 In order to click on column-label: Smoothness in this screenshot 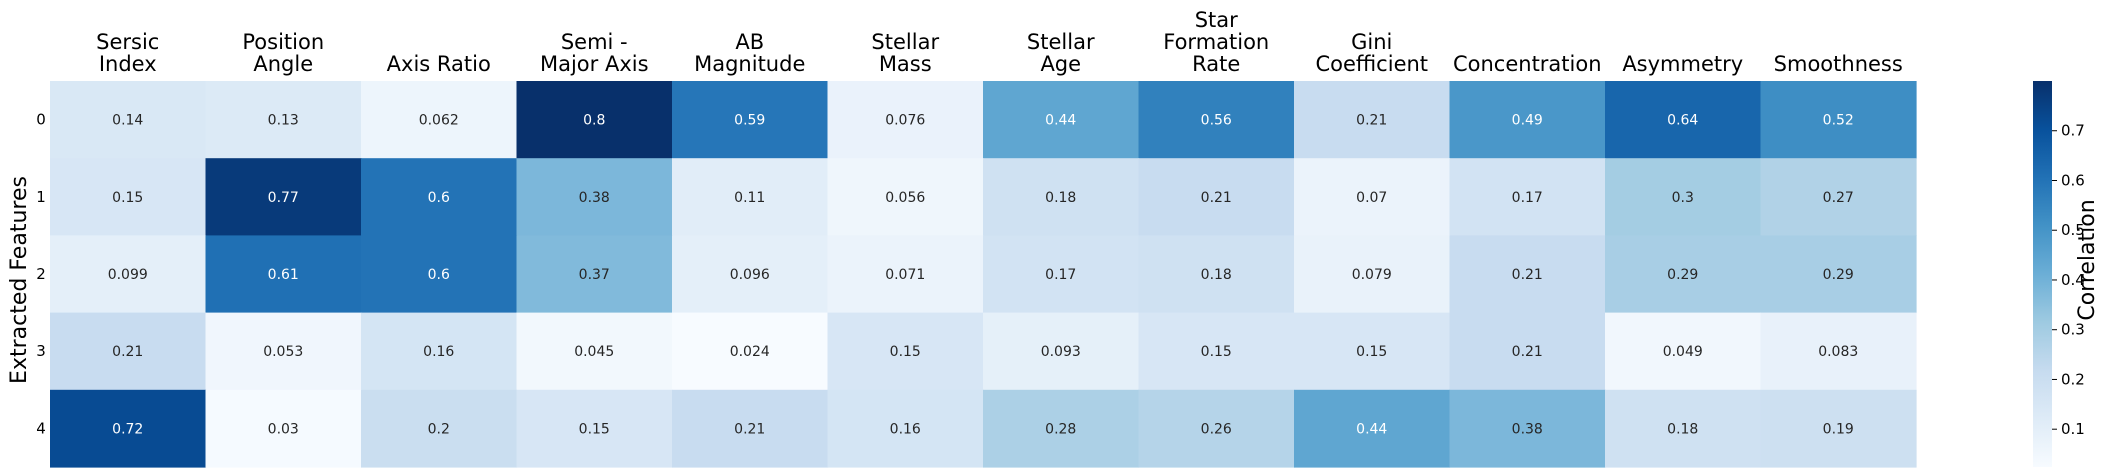, I will do `click(1838, 64)`.